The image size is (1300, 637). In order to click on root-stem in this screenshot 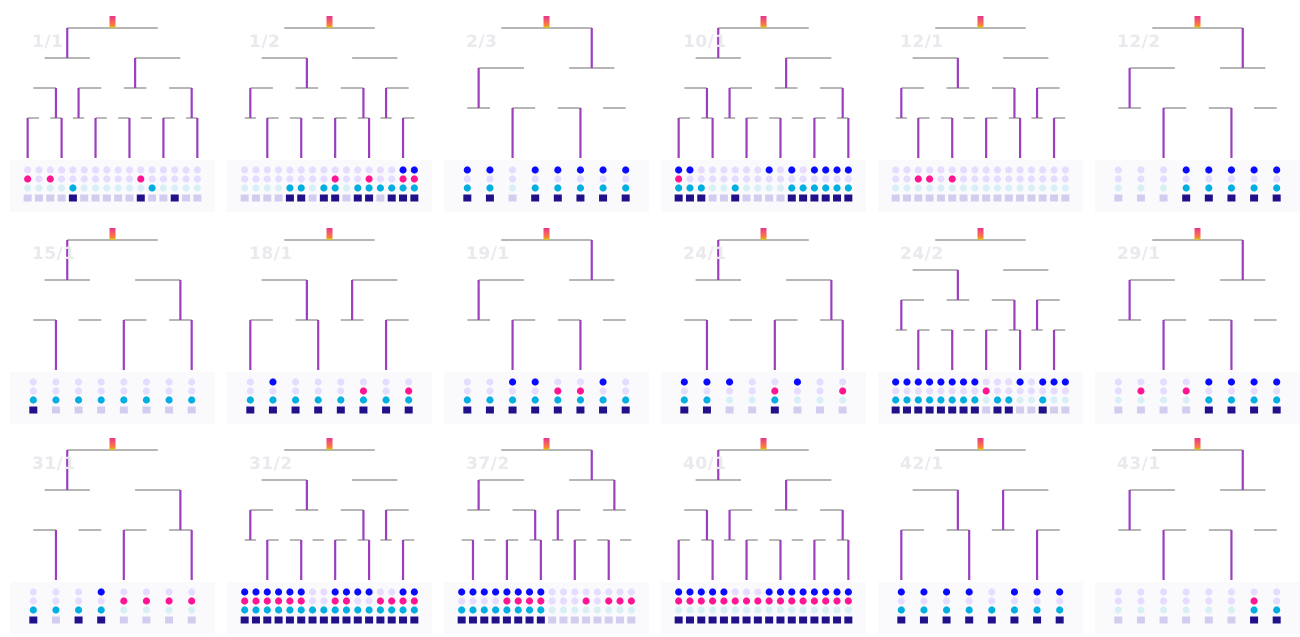, I will do `click(112, 444)`.